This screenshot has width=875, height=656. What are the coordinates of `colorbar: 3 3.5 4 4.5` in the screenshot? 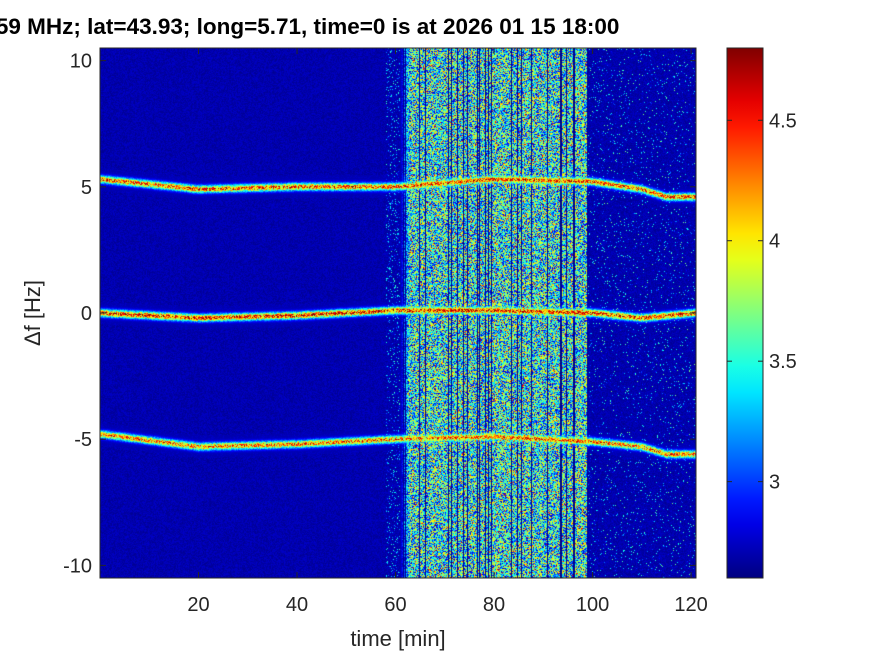 It's located at (761, 313).